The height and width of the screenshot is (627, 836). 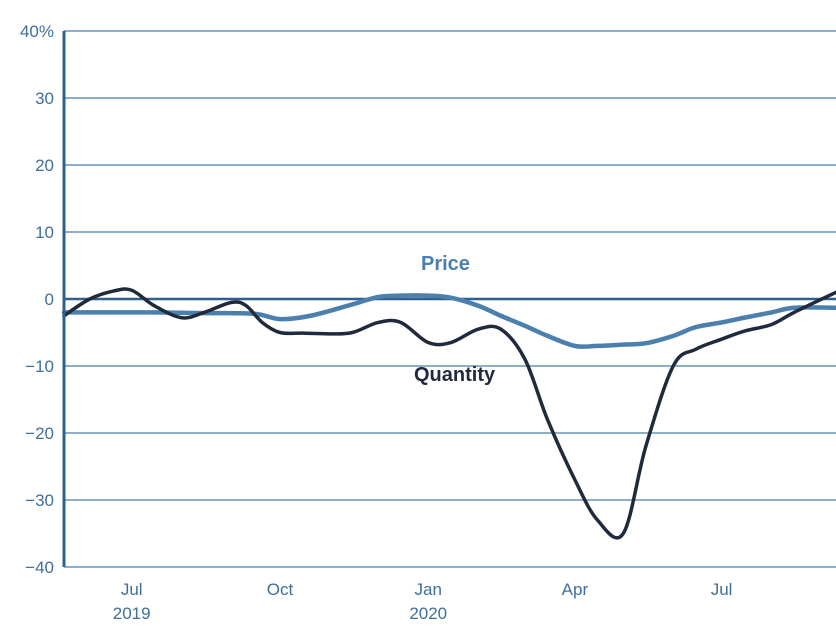 I want to click on price-series-line, so click(x=448, y=321).